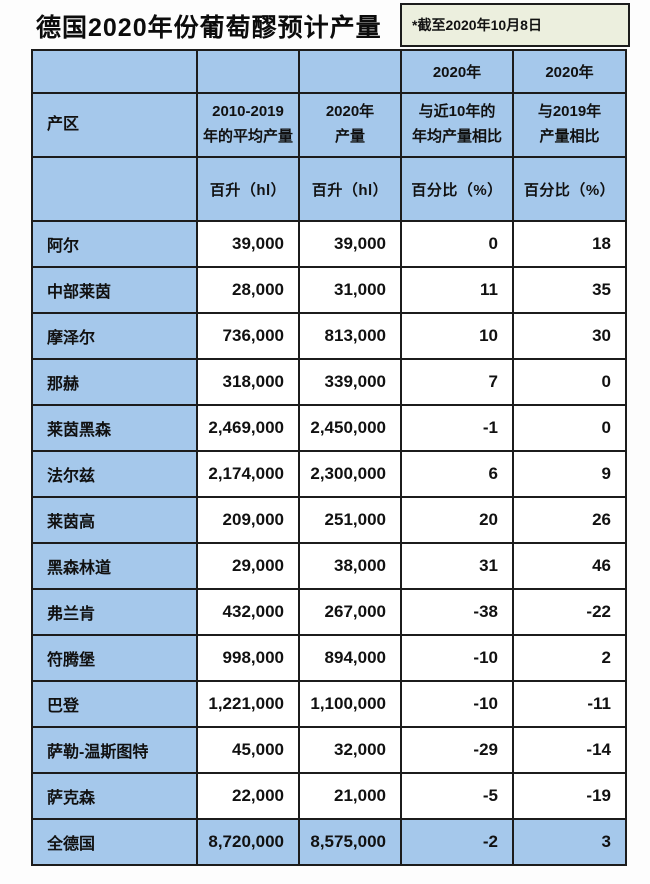 The height and width of the screenshot is (884, 650). I want to click on table-row: 萨克森 22,000 21,000 -5 -19, so click(329, 796).